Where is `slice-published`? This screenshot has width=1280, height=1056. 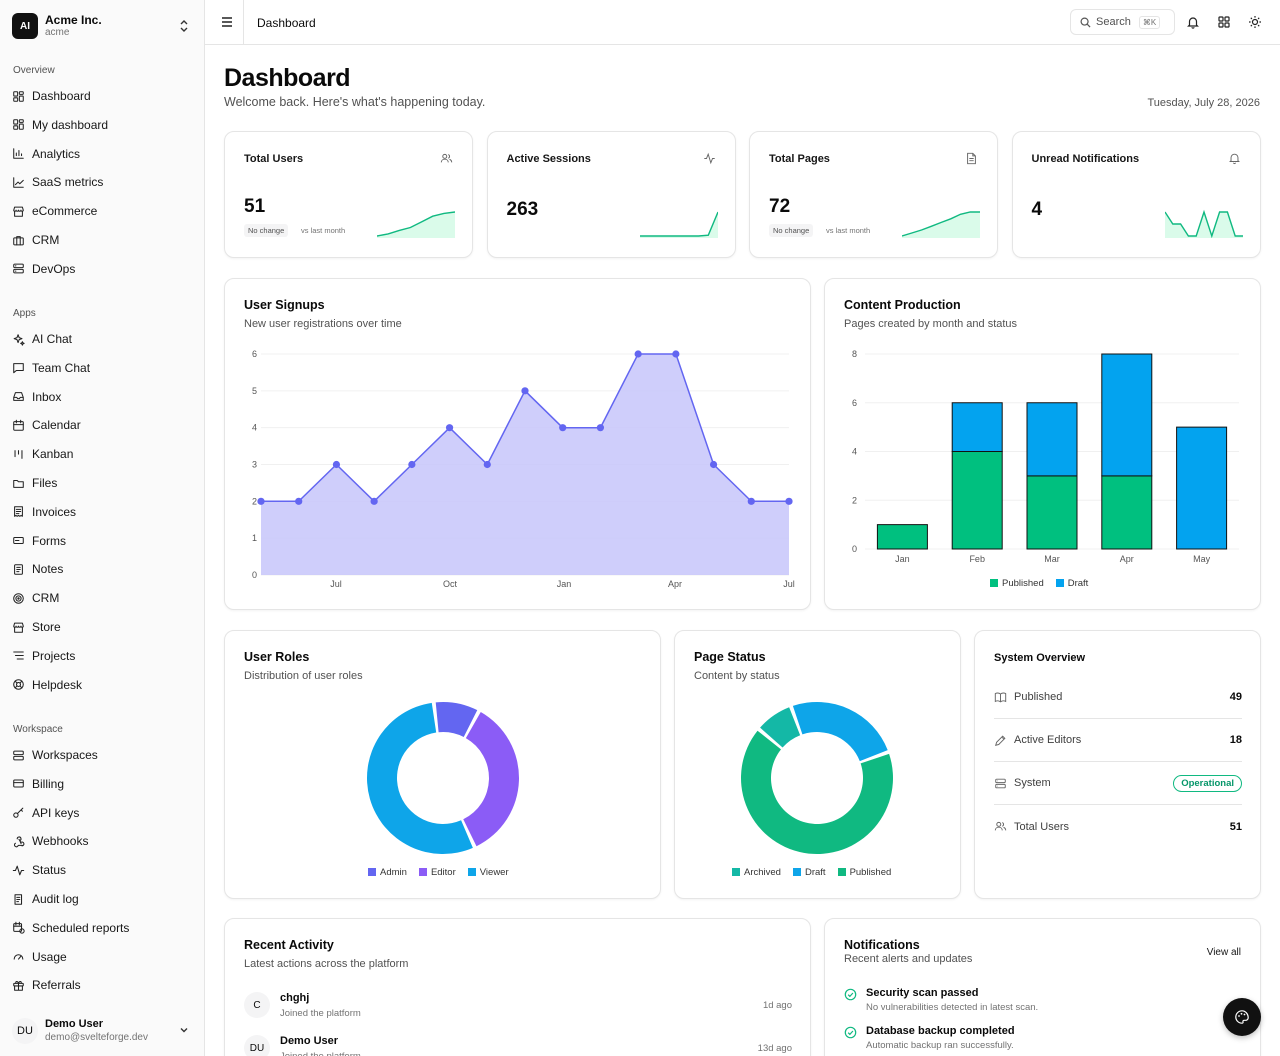 slice-published is located at coordinates (817, 792).